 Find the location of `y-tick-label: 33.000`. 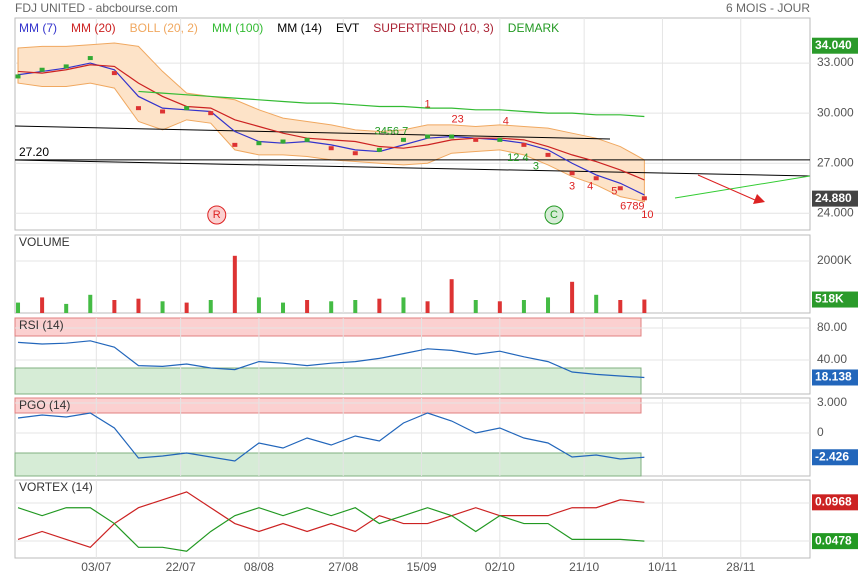

y-tick-label: 33.000 is located at coordinates (835, 62).